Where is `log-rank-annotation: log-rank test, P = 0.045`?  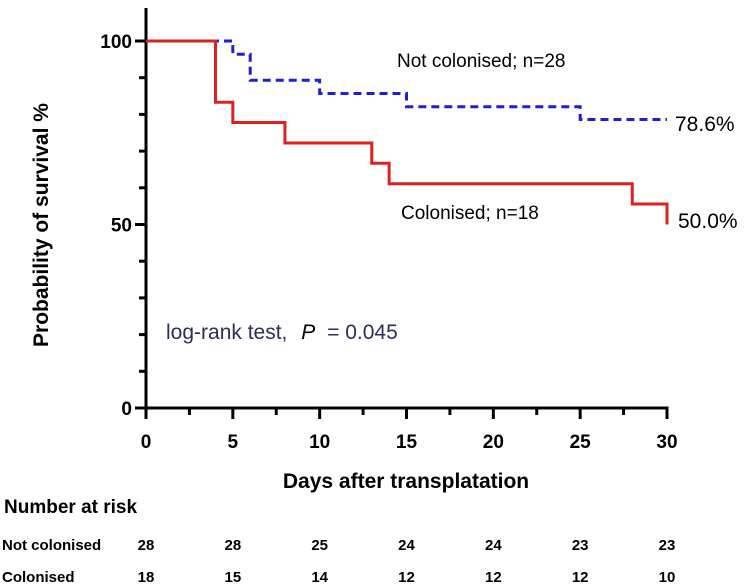
log-rank-annotation: log-rank test, P = 0.045 is located at coordinates (282, 332).